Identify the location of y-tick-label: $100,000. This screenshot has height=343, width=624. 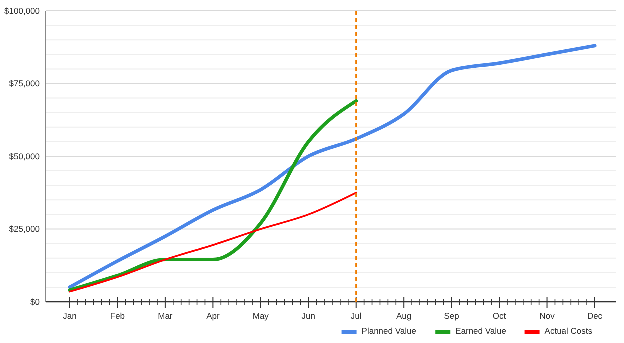
(22, 11).